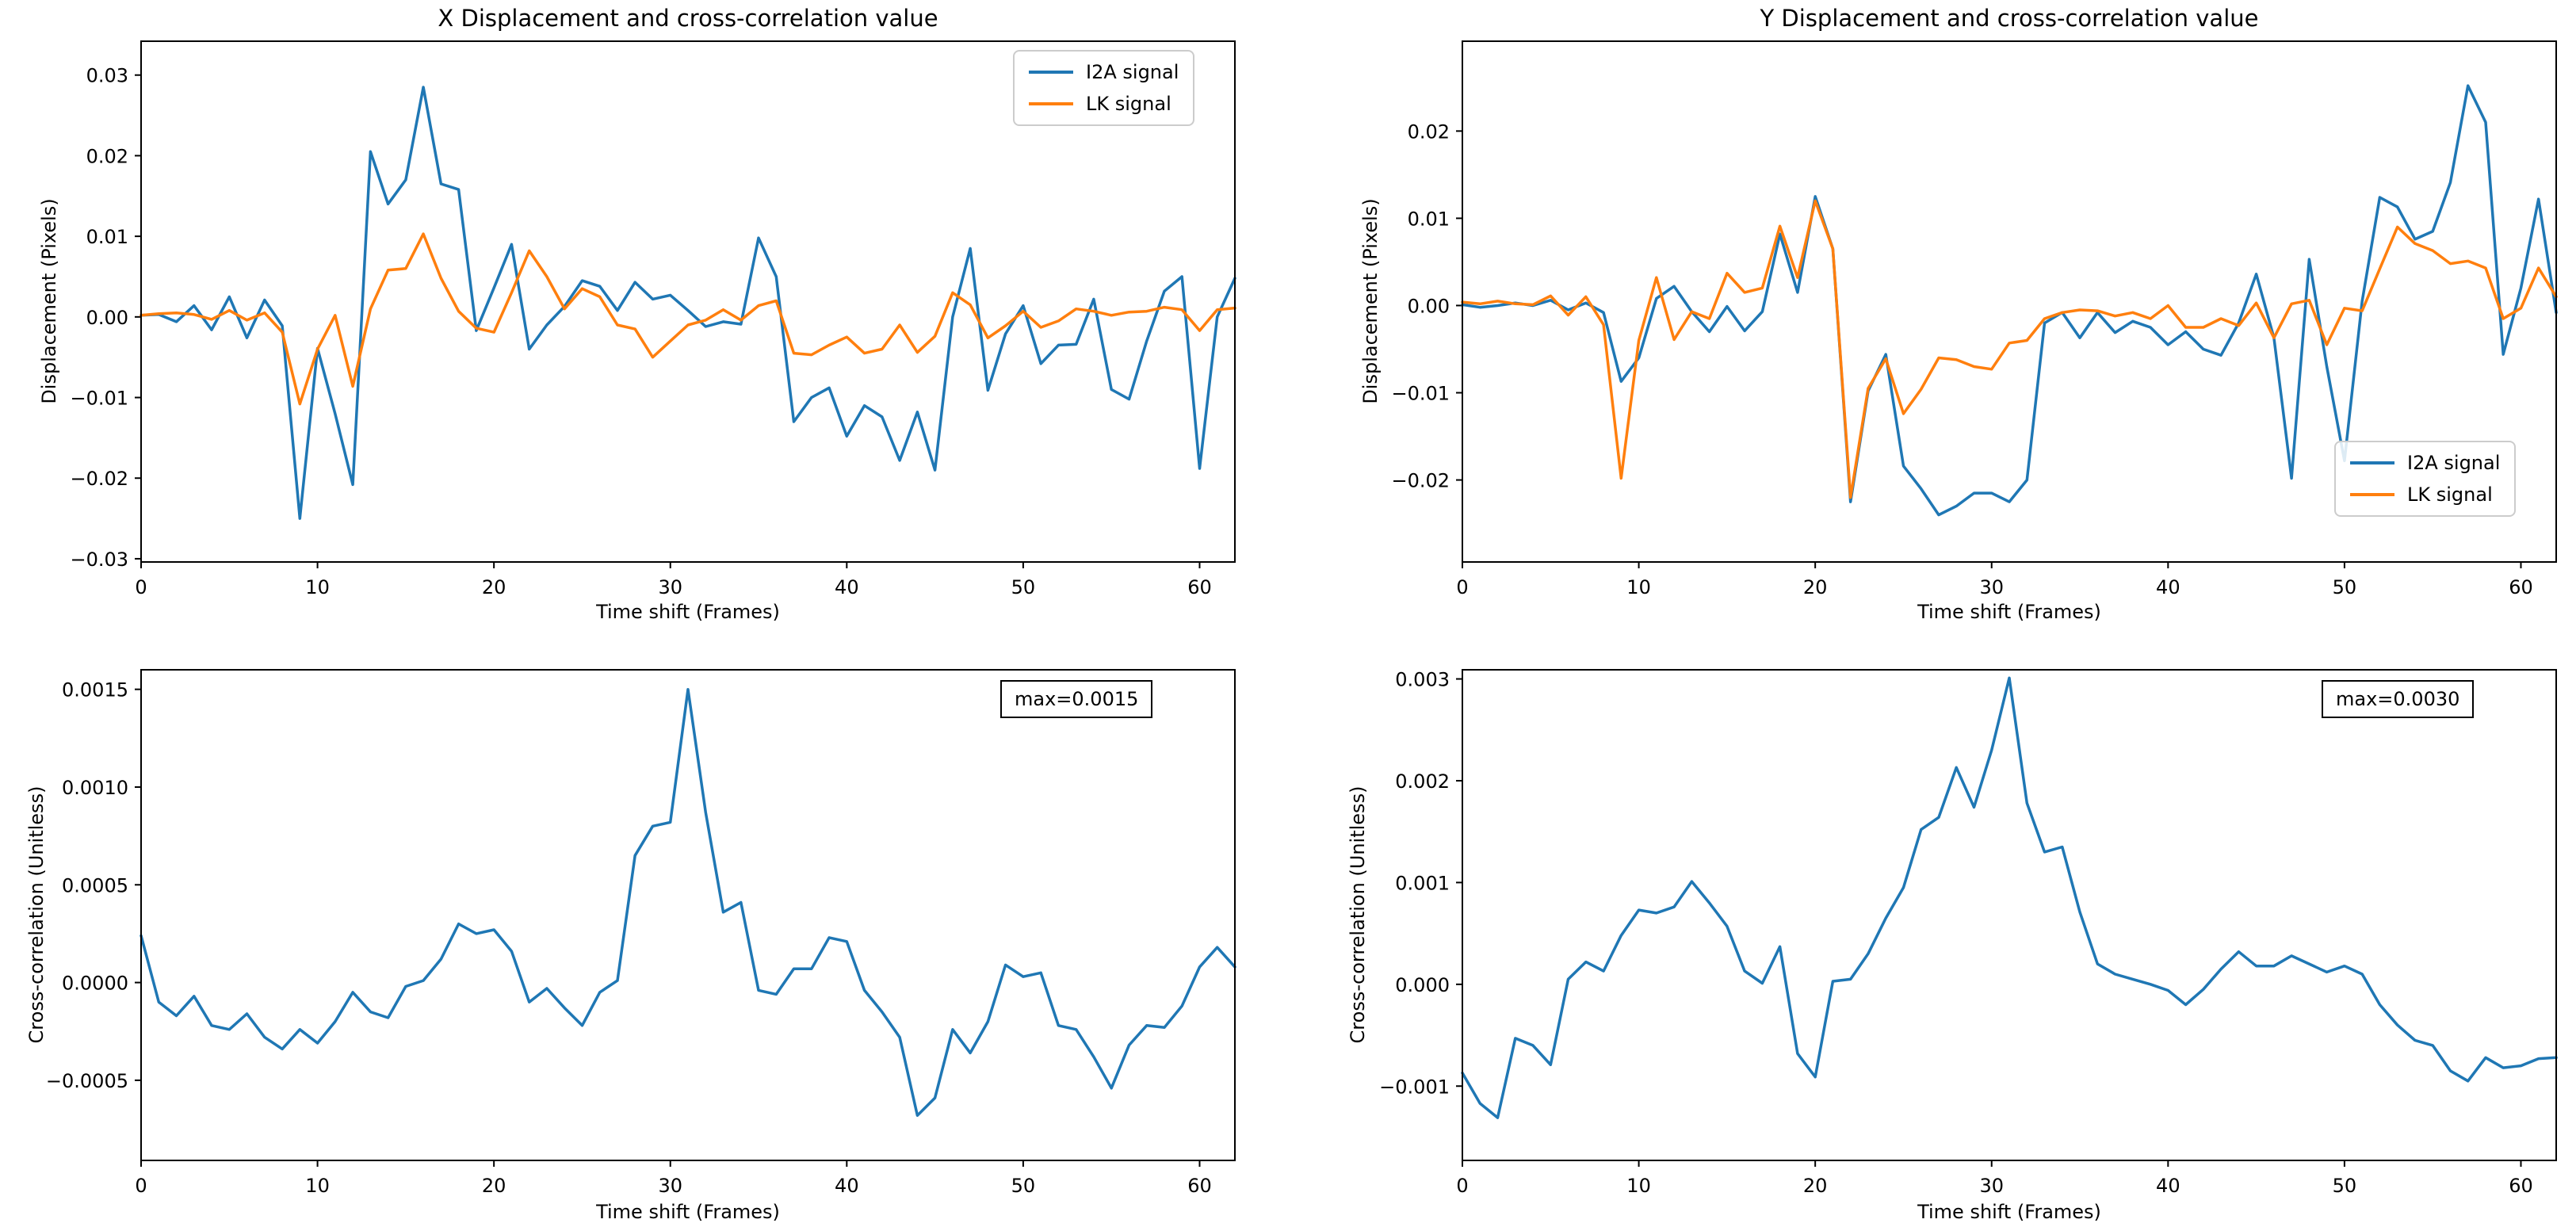 The width and height of the screenshot is (2576, 1227). What do you see at coordinates (688, 1212) in the screenshot?
I see `bottom-left-x-axis-label: Time shift (Frames)` at bounding box center [688, 1212].